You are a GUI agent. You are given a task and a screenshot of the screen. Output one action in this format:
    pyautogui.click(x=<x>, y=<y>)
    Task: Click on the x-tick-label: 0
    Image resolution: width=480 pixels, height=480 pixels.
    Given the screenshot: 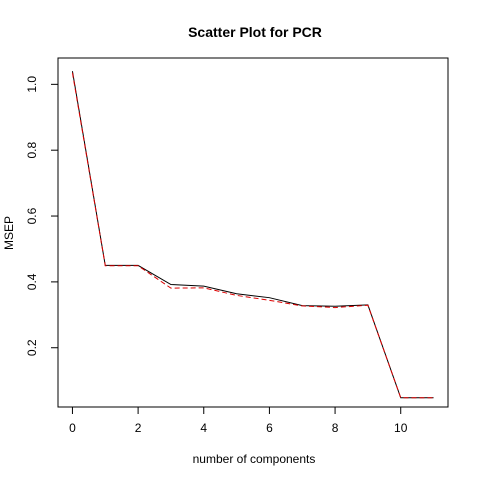 What is the action you would take?
    pyautogui.click(x=72, y=428)
    